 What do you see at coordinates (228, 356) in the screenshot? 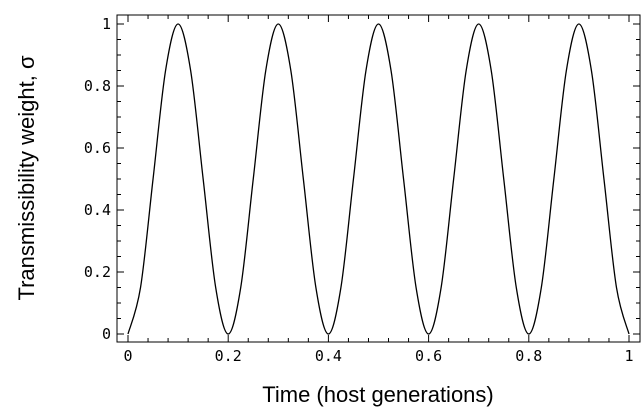
I see `x-tick-label: 0.2` at bounding box center [228, 356].